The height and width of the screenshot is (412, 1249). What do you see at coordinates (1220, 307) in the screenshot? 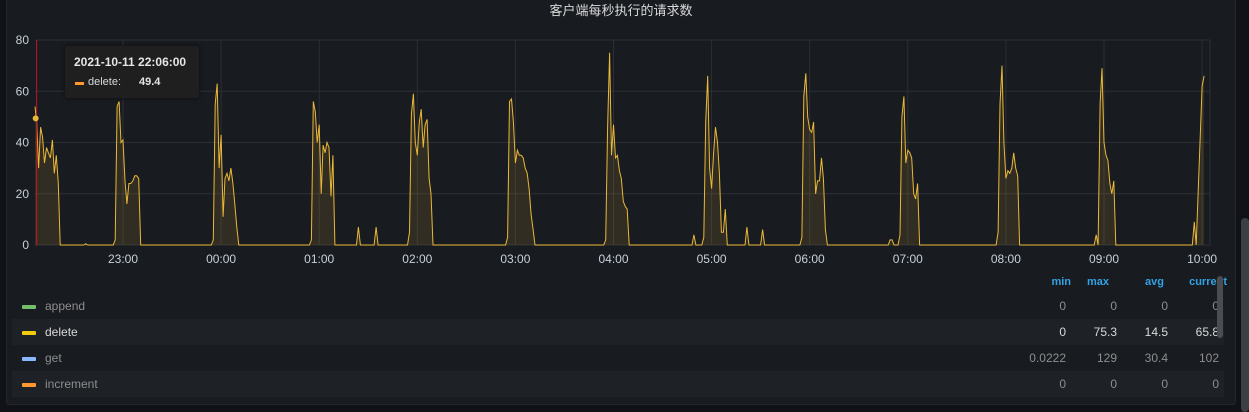
I see `legend-scrollbar` at bounding box center [1220, 307].